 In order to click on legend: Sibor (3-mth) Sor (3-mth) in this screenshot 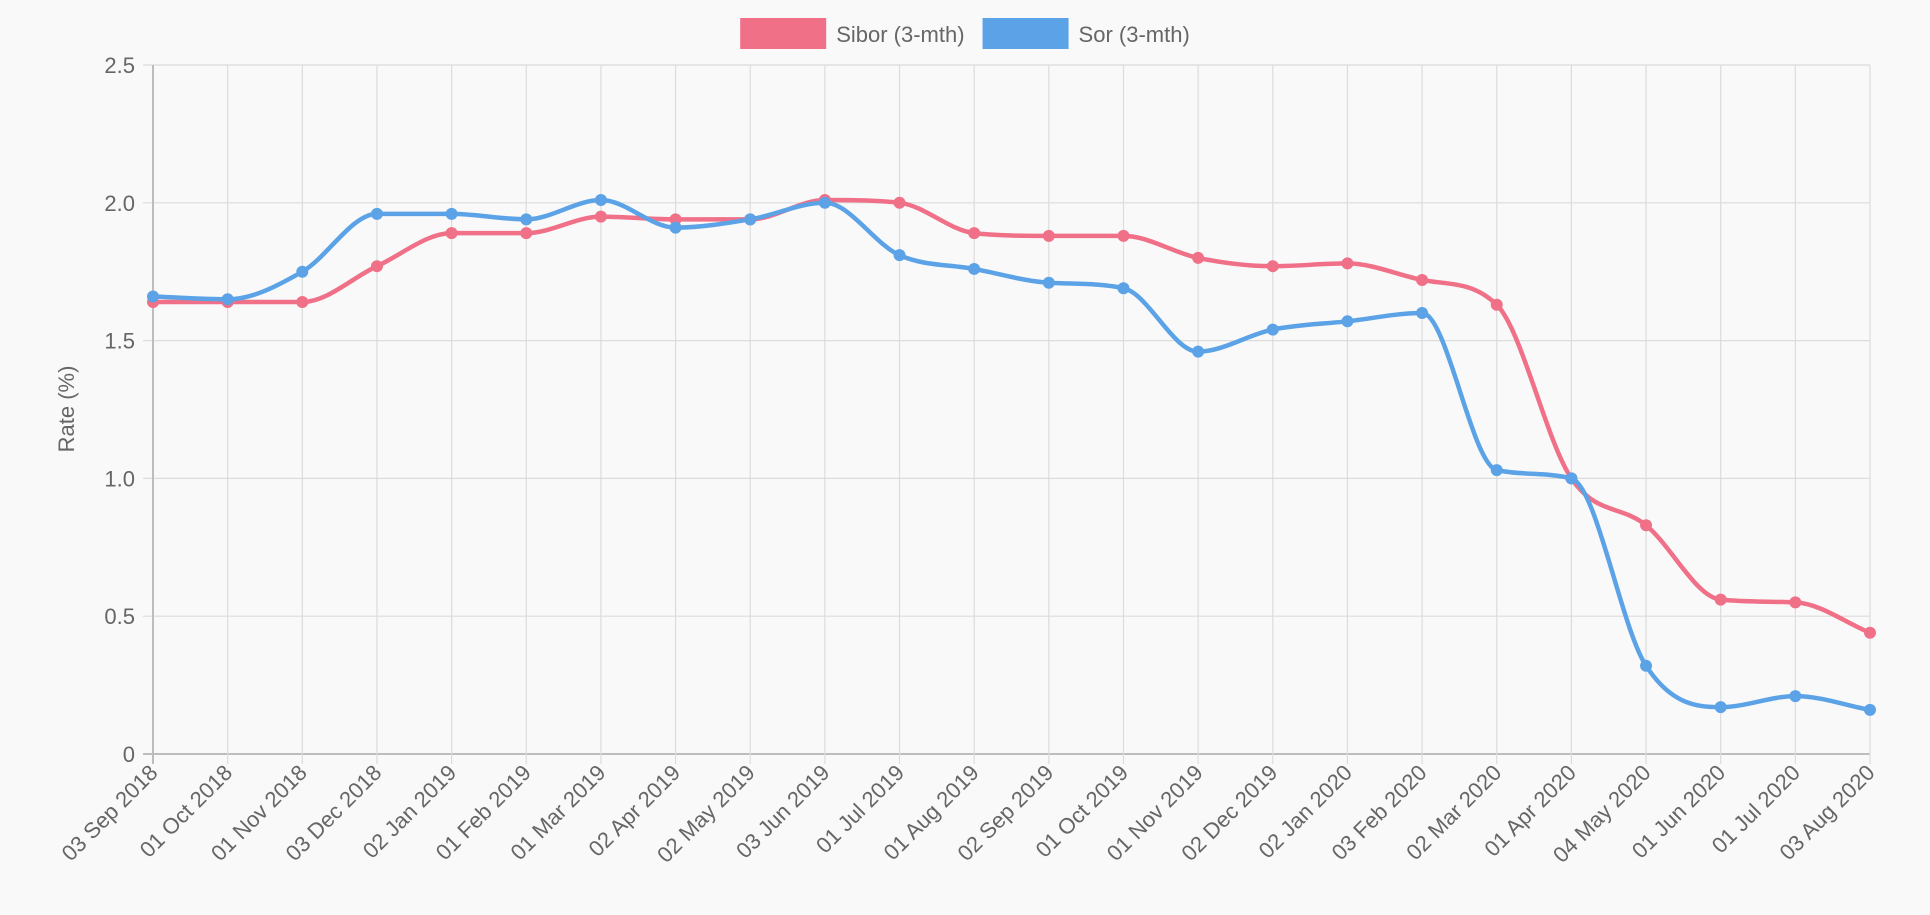, I will do `click(965, 33)`.